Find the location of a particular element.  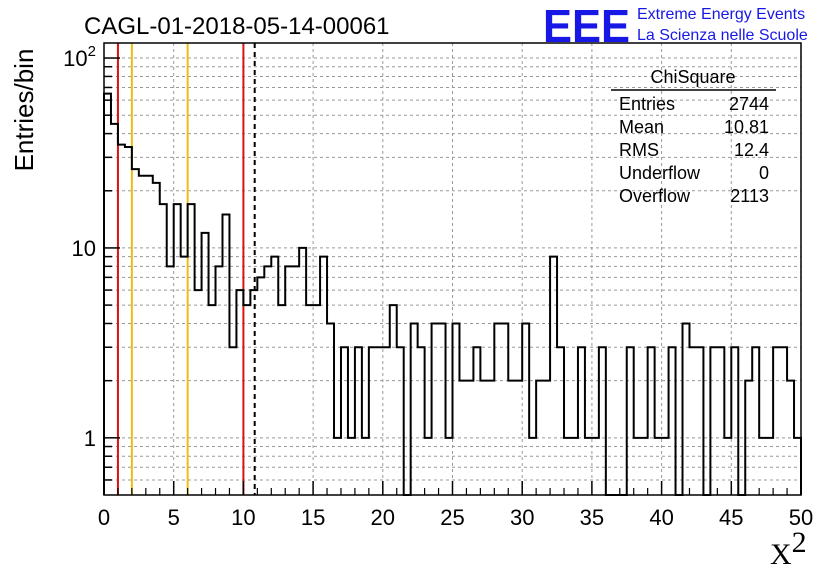

stats-row-value: 2744 is located at coordinates (749, 104).